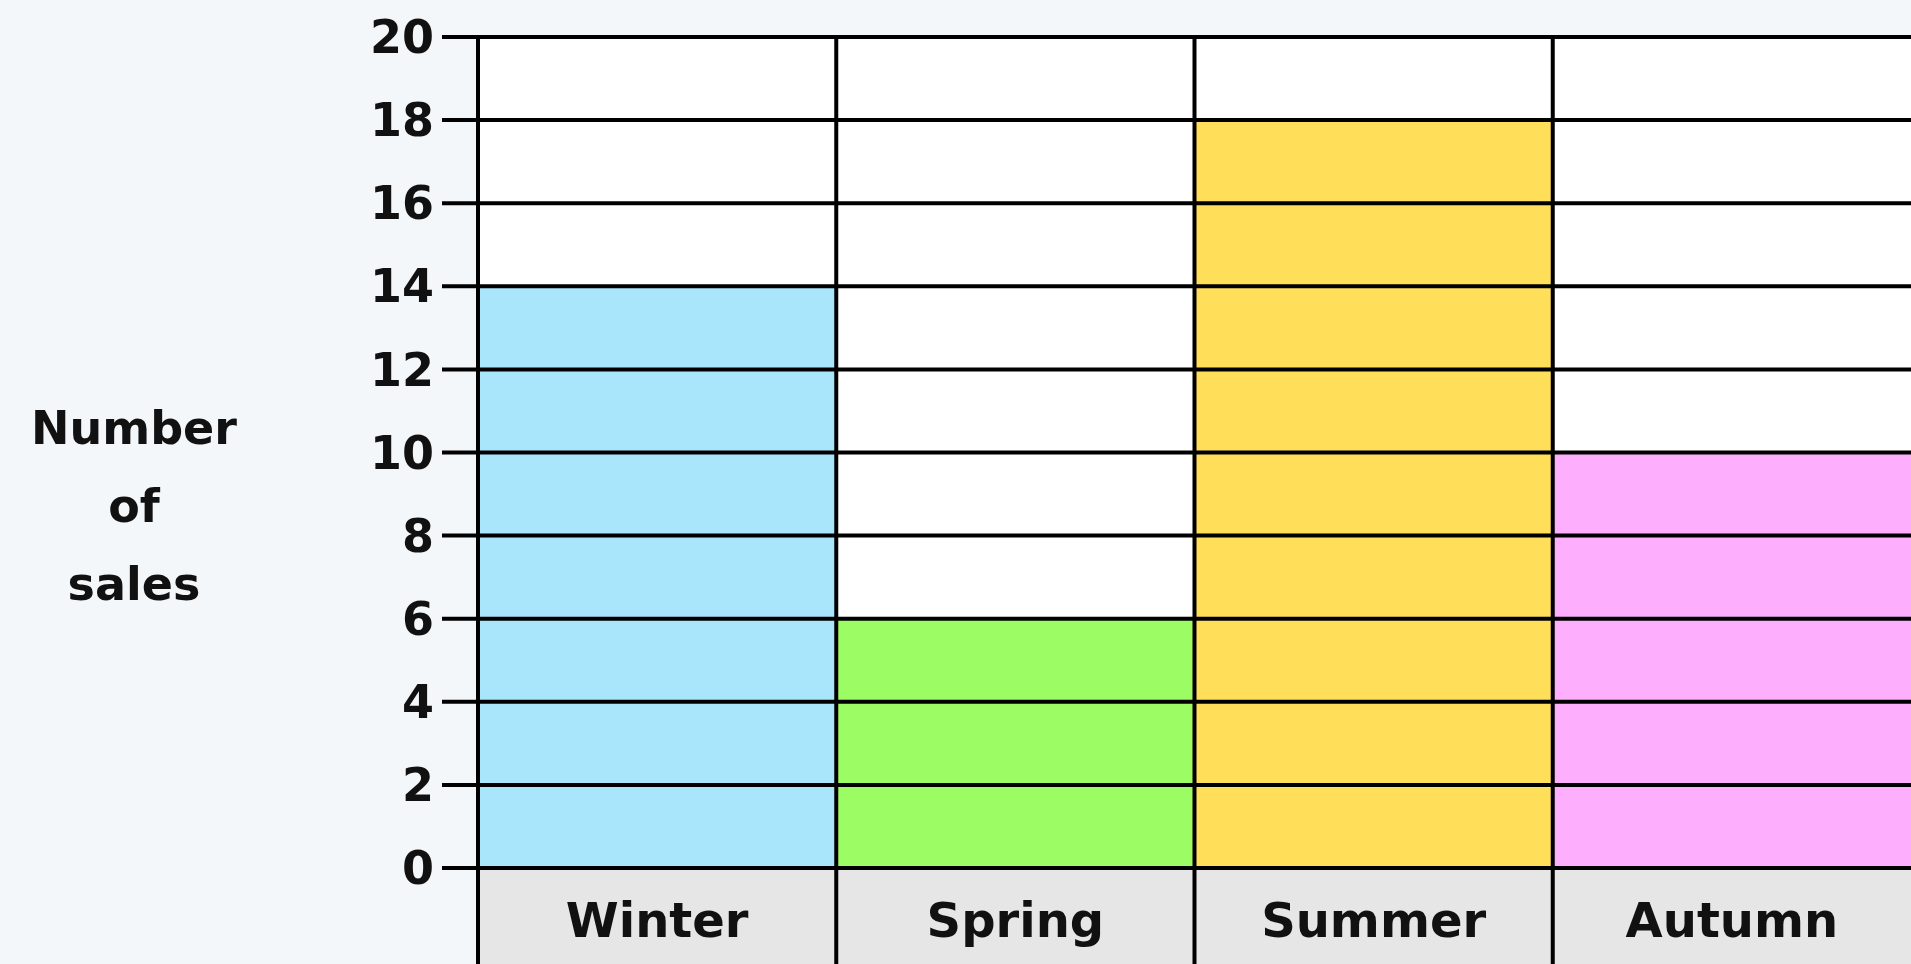 Image resolution: width=1911 pixels, height=964 pixels. I want to click on y-axis-title: Number of sales, so click(134, 506).